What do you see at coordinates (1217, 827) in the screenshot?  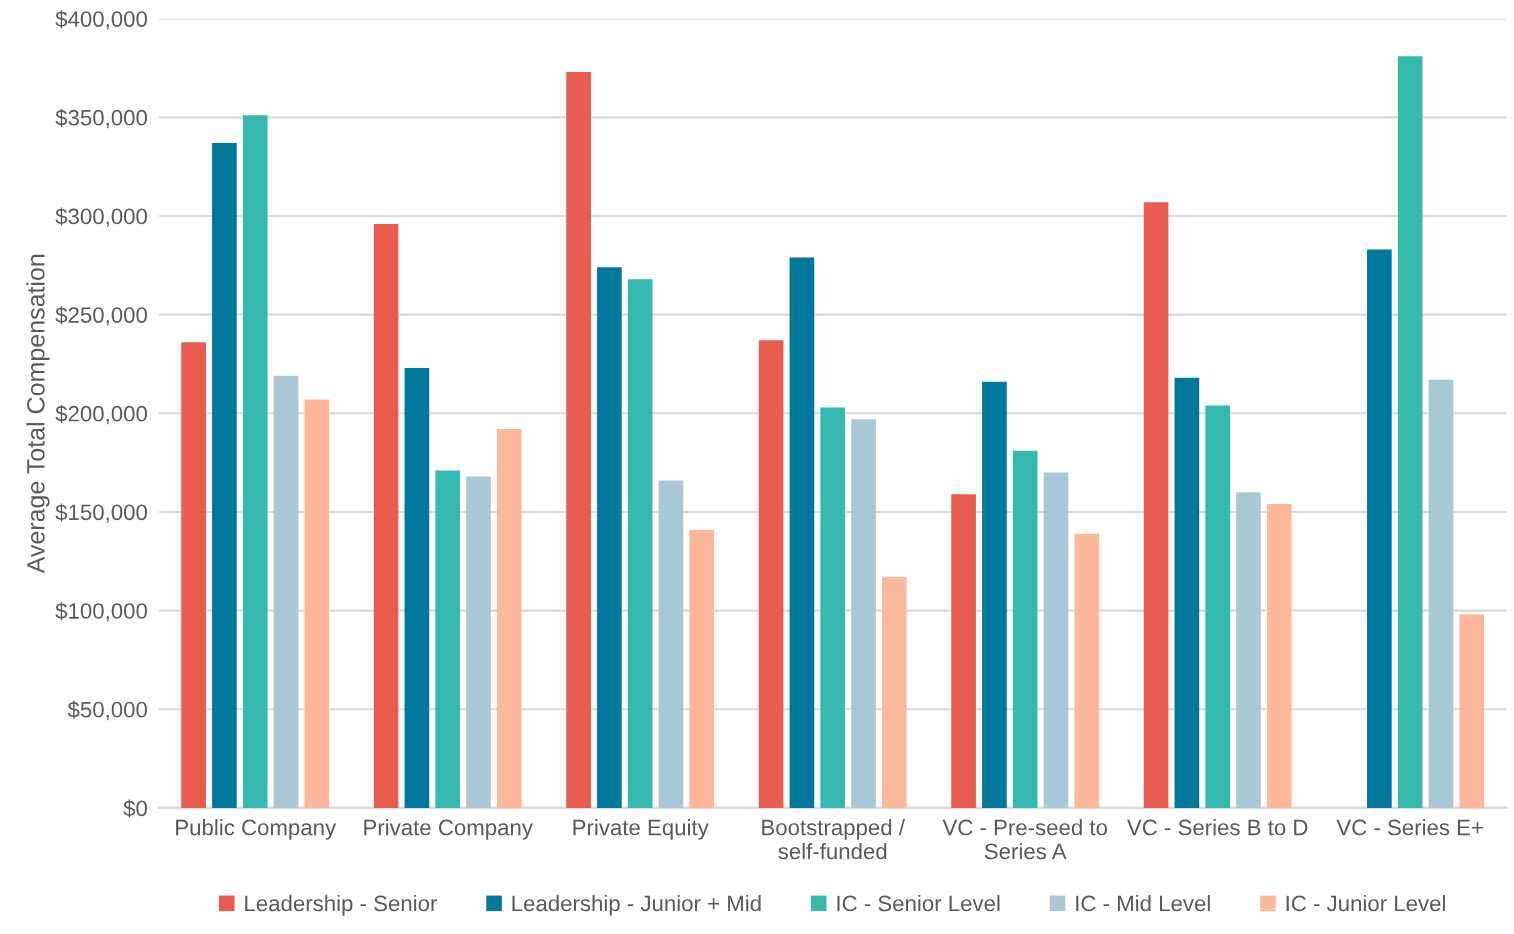 I see `x-tick-label: VC - Series B to D` at bounding box center [1217, 827].